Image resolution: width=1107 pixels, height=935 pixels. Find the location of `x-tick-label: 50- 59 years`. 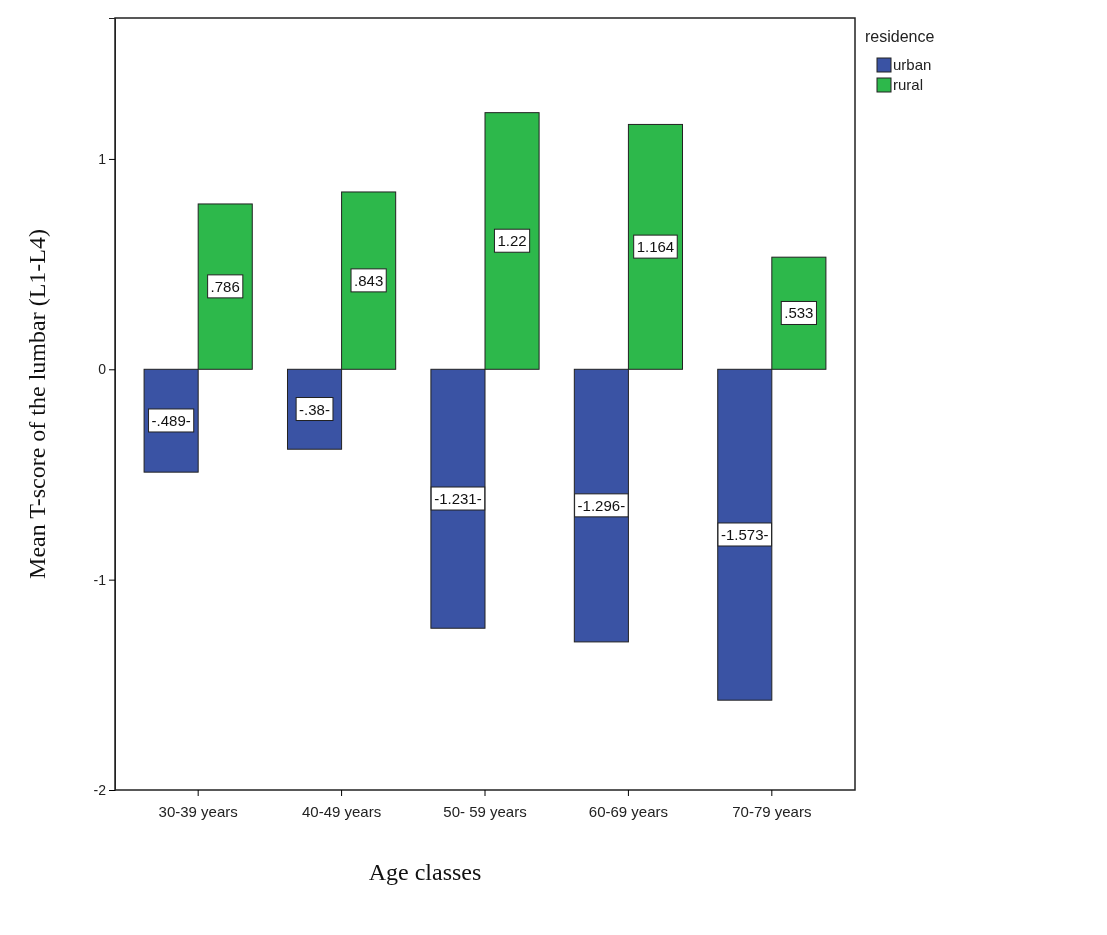

x-tick-label: 50- 59 years is located at coordinates (485, 811).